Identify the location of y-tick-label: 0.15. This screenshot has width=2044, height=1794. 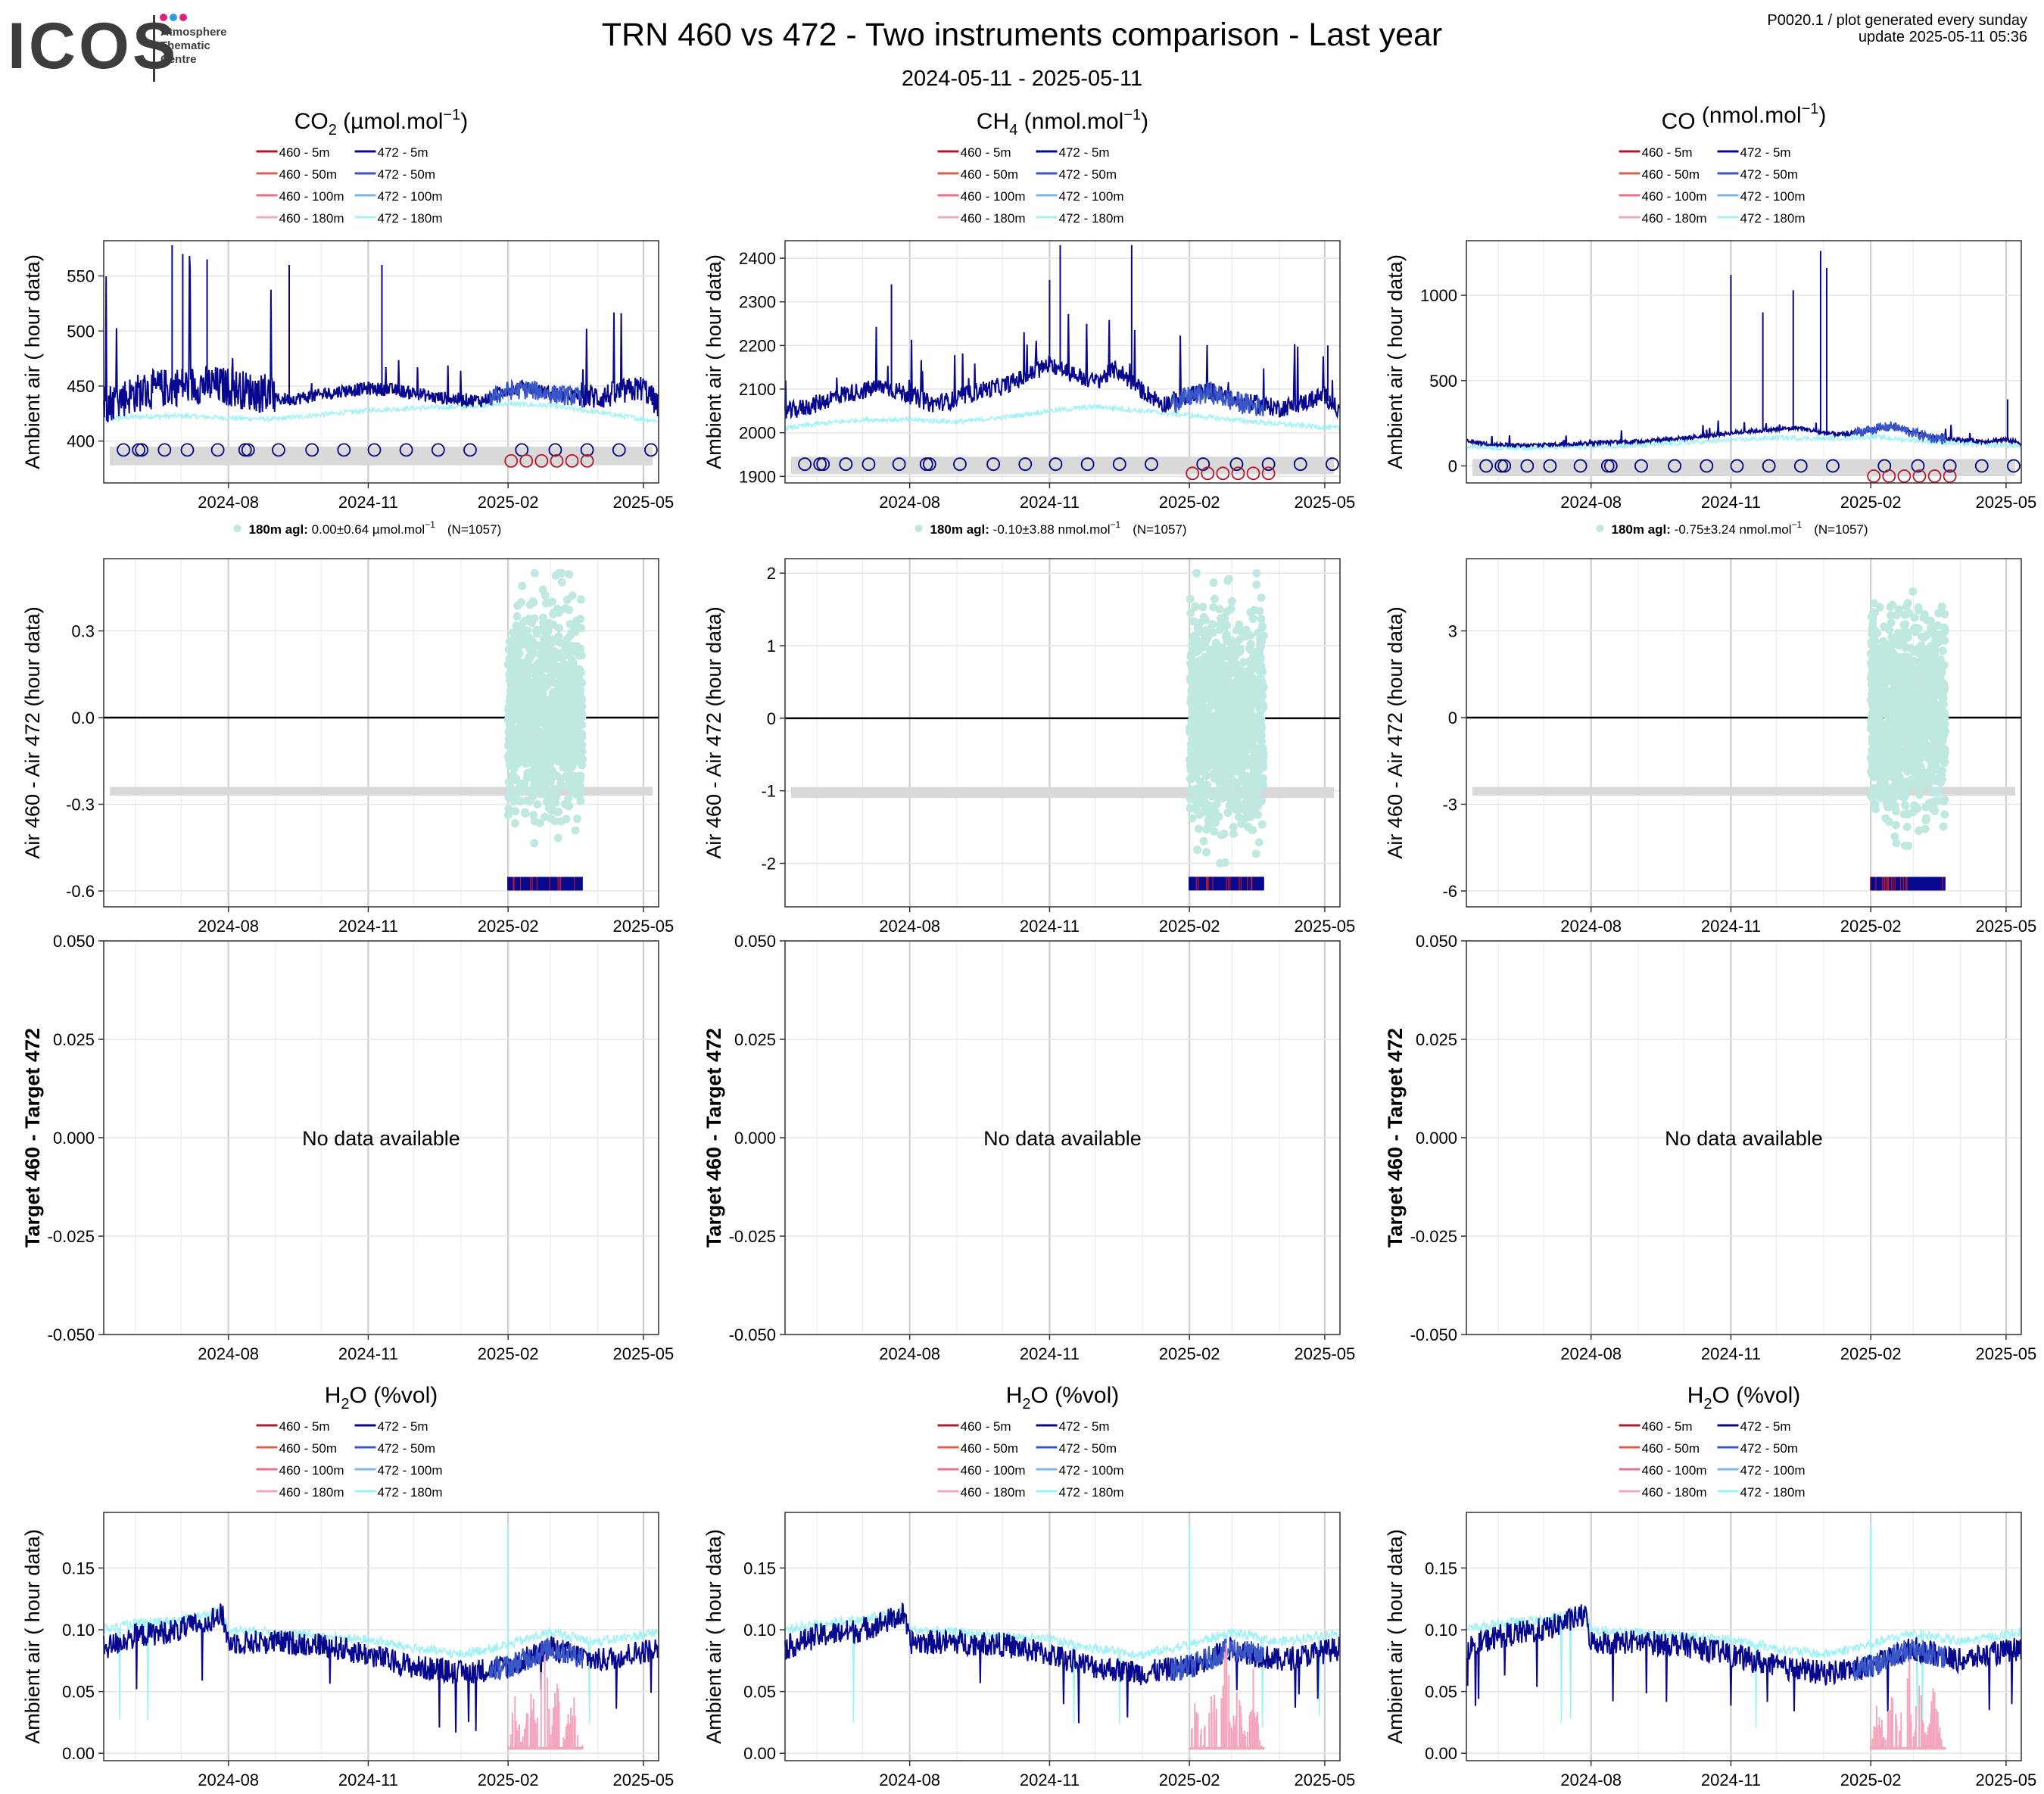
(1441, 1568).